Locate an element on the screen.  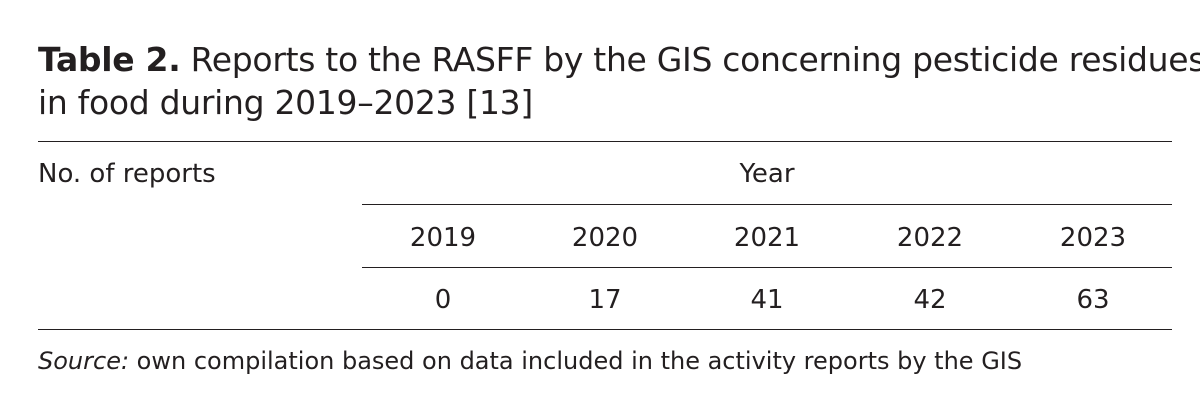
value-cell: 0 is located at coordinates (443, 300).